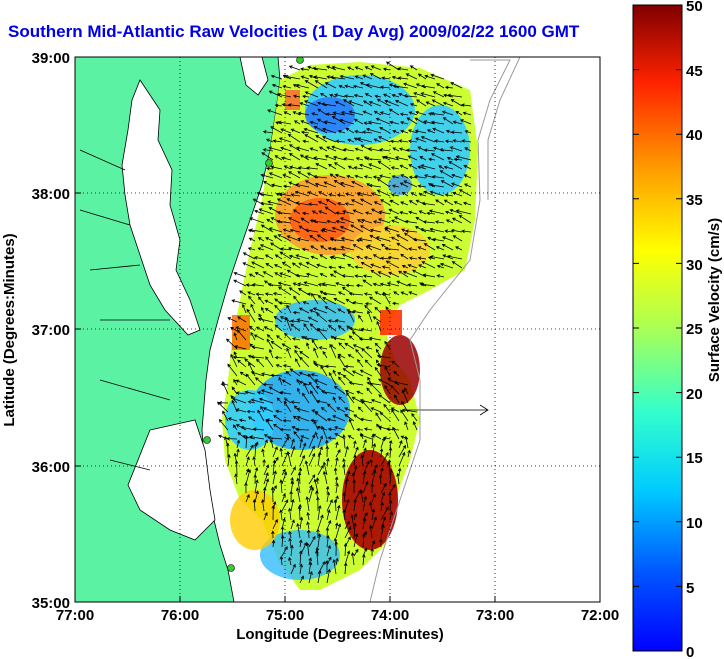  What do you see at coordinates (51, 194) in the screenshot?
I see `y-tick-label: 38:00` at bounding box center [51, 194].